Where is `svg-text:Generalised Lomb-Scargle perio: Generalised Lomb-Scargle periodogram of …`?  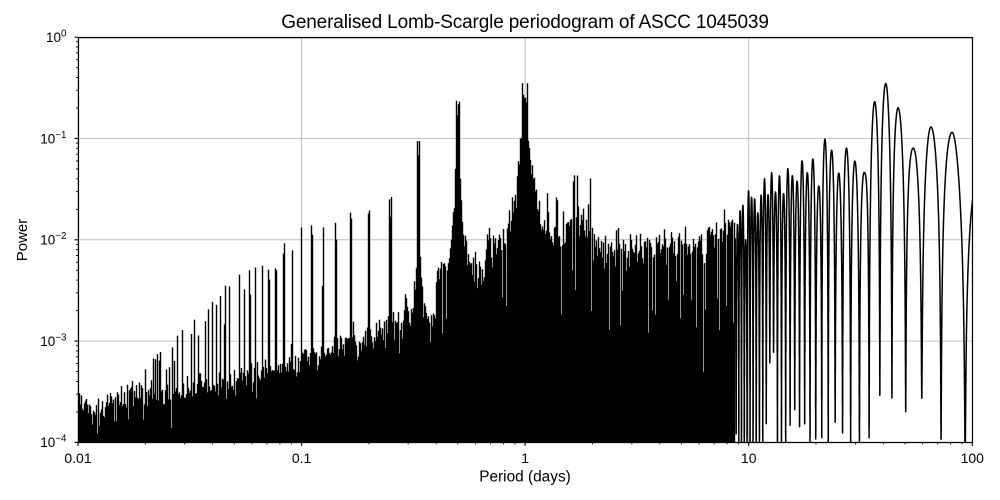
svg-text:Generalised Lomb-Scargle perio: Generalised Lomb-Scargle periodogram of … is located at coordinates (525, 22).